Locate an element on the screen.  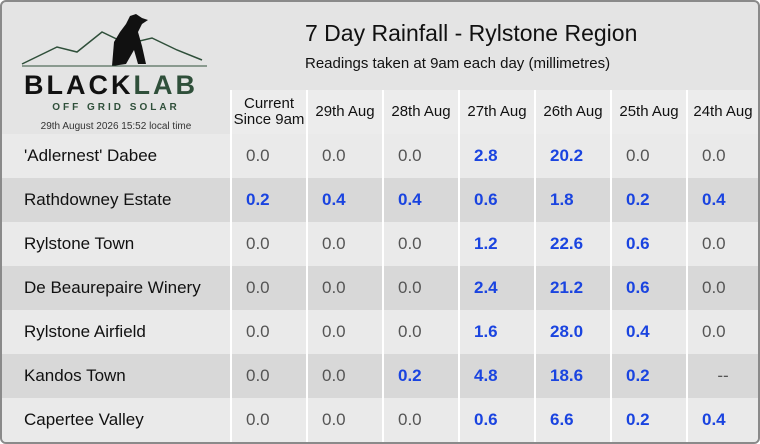
rainfall-value: -- is located at coordinates (722, 376).